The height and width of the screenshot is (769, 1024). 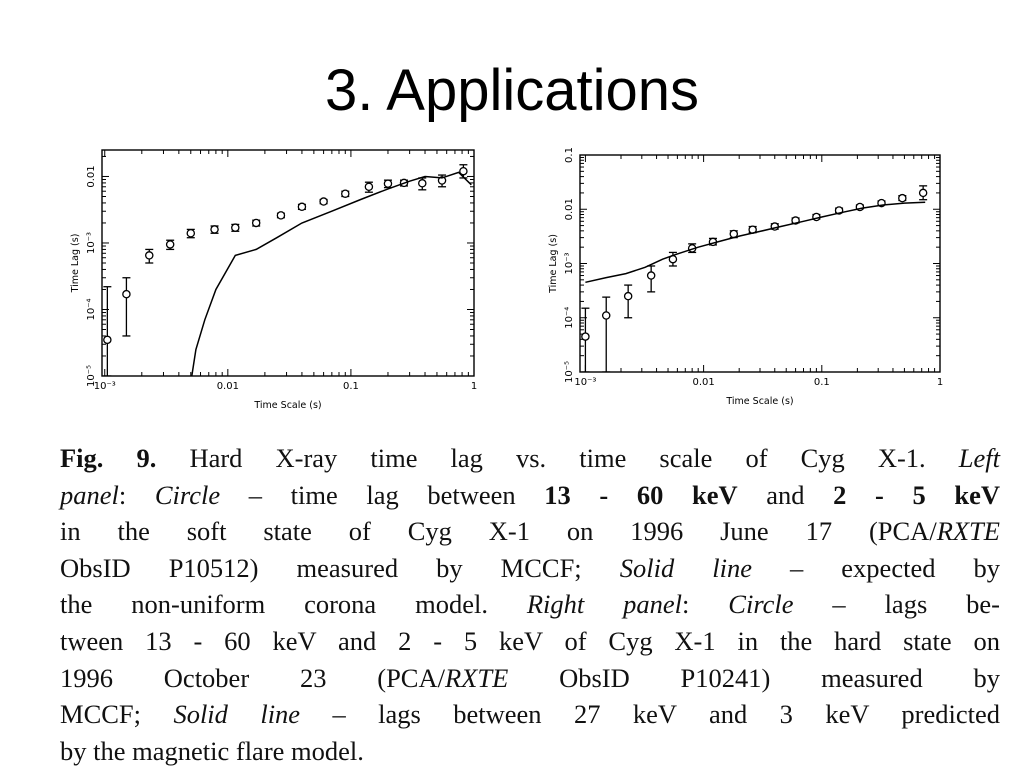 I want to click on caption-italic-text: Right panel, so click(x=604, y=604).